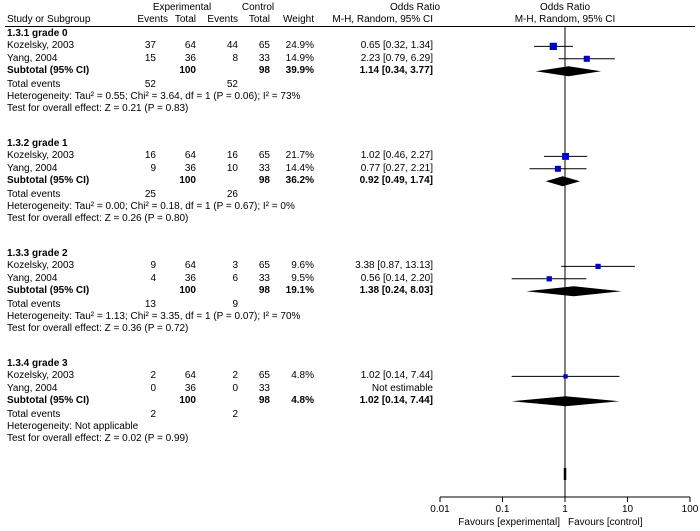 The image size is (700, 531). What do you see at coordinates (627, 509) in the screenshot?
I see `x-tick-label: 10` at bounding box center [627, 509].